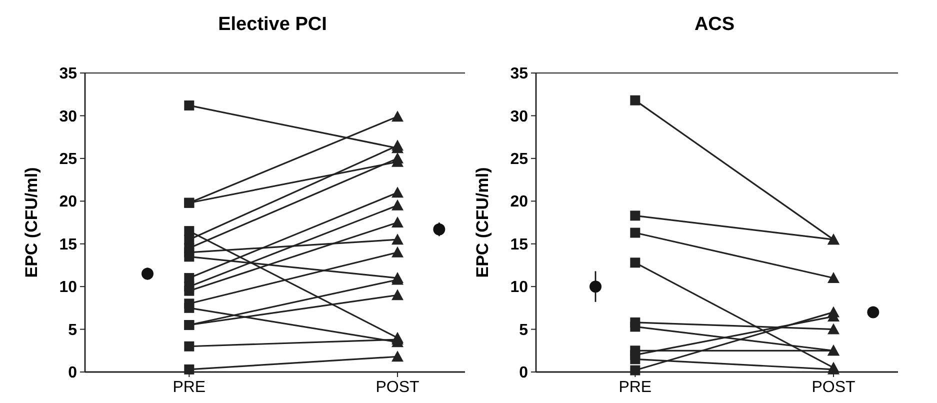 The height and width of the screenshot is (403, 937). Describe the element at coordinates (714, 24) in the screenshot. I see `chart-title: ACS` at that location.